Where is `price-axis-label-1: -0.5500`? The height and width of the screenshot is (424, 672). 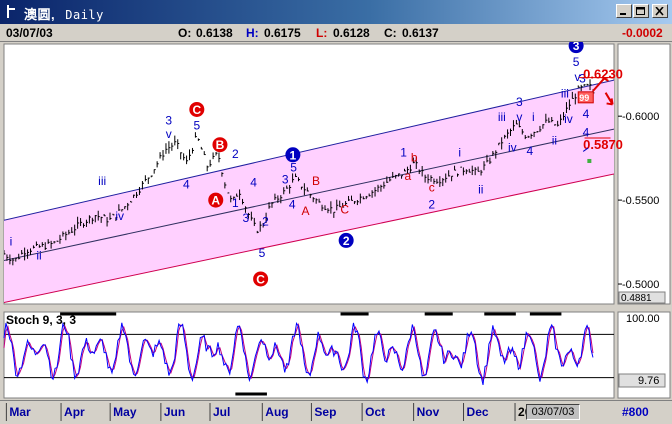
price-axis-label-1: -0.5500 is located at coordinates (640, 201).